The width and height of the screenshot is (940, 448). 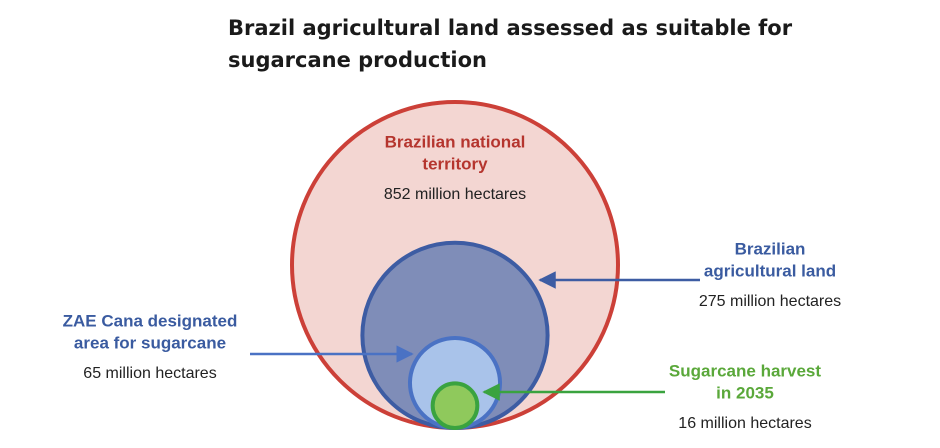 I want to click on value-label: 275 million hectares, so click(x=770, y=301).